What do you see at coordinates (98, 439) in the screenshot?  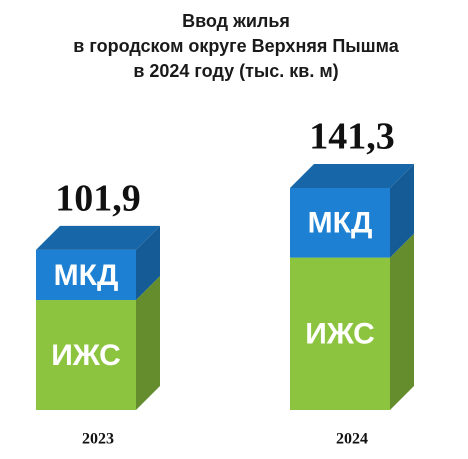 I see `x-tick-label: 2023` at bounding box center [98, 439].